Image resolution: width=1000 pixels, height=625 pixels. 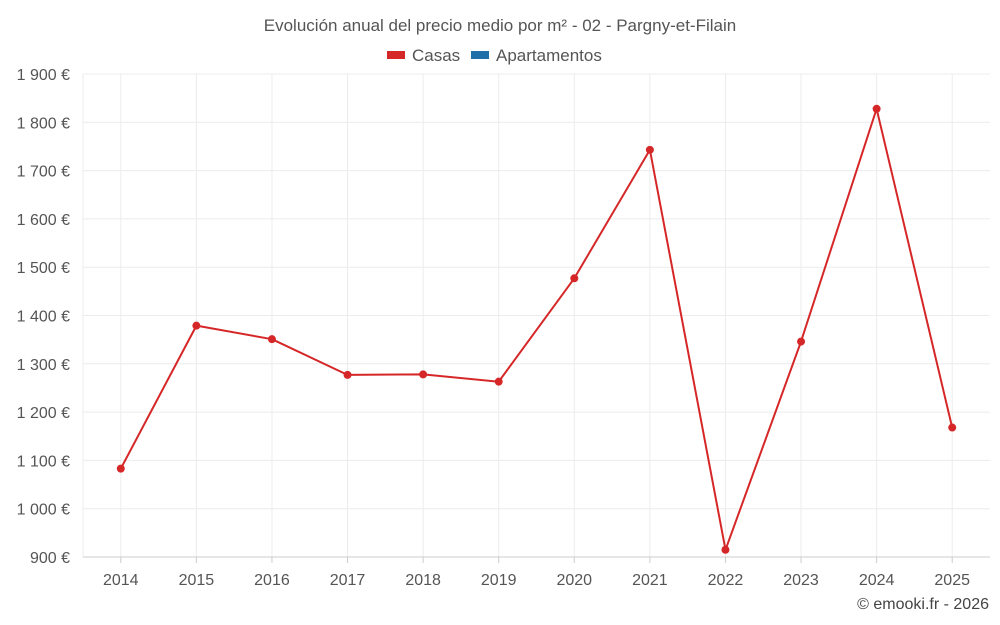 I want to click on x-tick-label: 2020, so click(x=574, y=580).